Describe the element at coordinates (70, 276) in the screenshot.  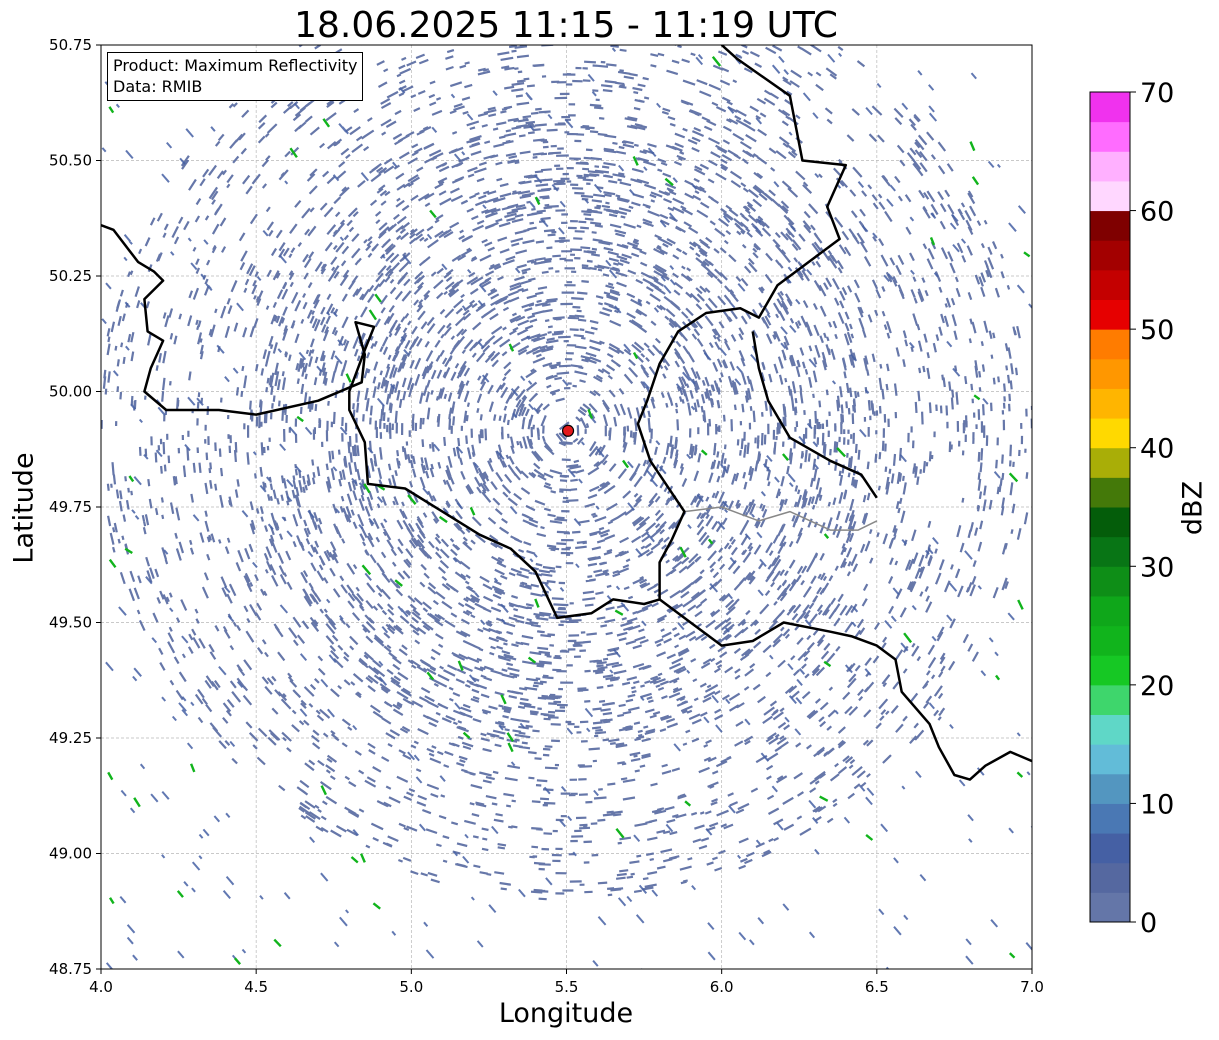
I see `y-tick-label: 50.25` at that location.